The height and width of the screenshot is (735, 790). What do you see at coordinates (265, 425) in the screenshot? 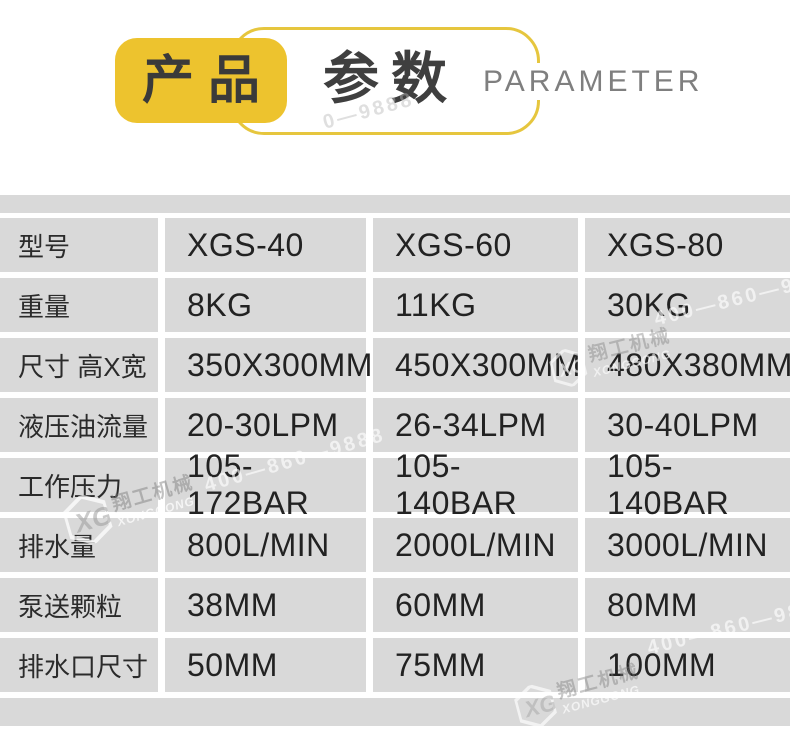
I see `cell-value: 20-30LPM` at bounding box center [265, 425].